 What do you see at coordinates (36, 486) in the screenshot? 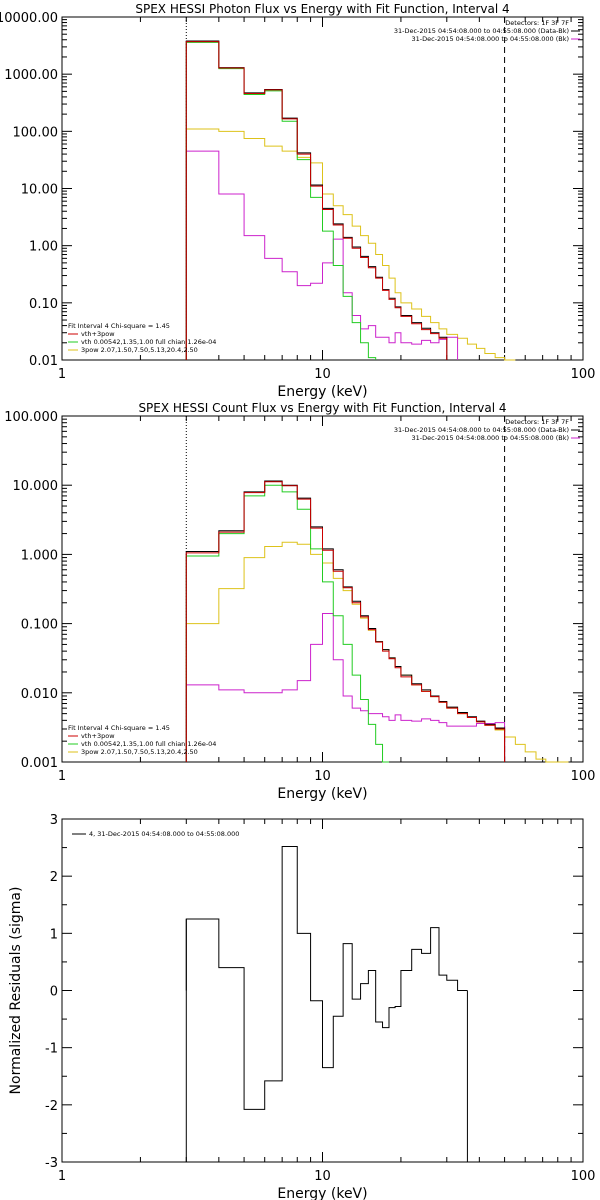
I see `y-tick-label: 10.000` at bounding box center [36, 486].